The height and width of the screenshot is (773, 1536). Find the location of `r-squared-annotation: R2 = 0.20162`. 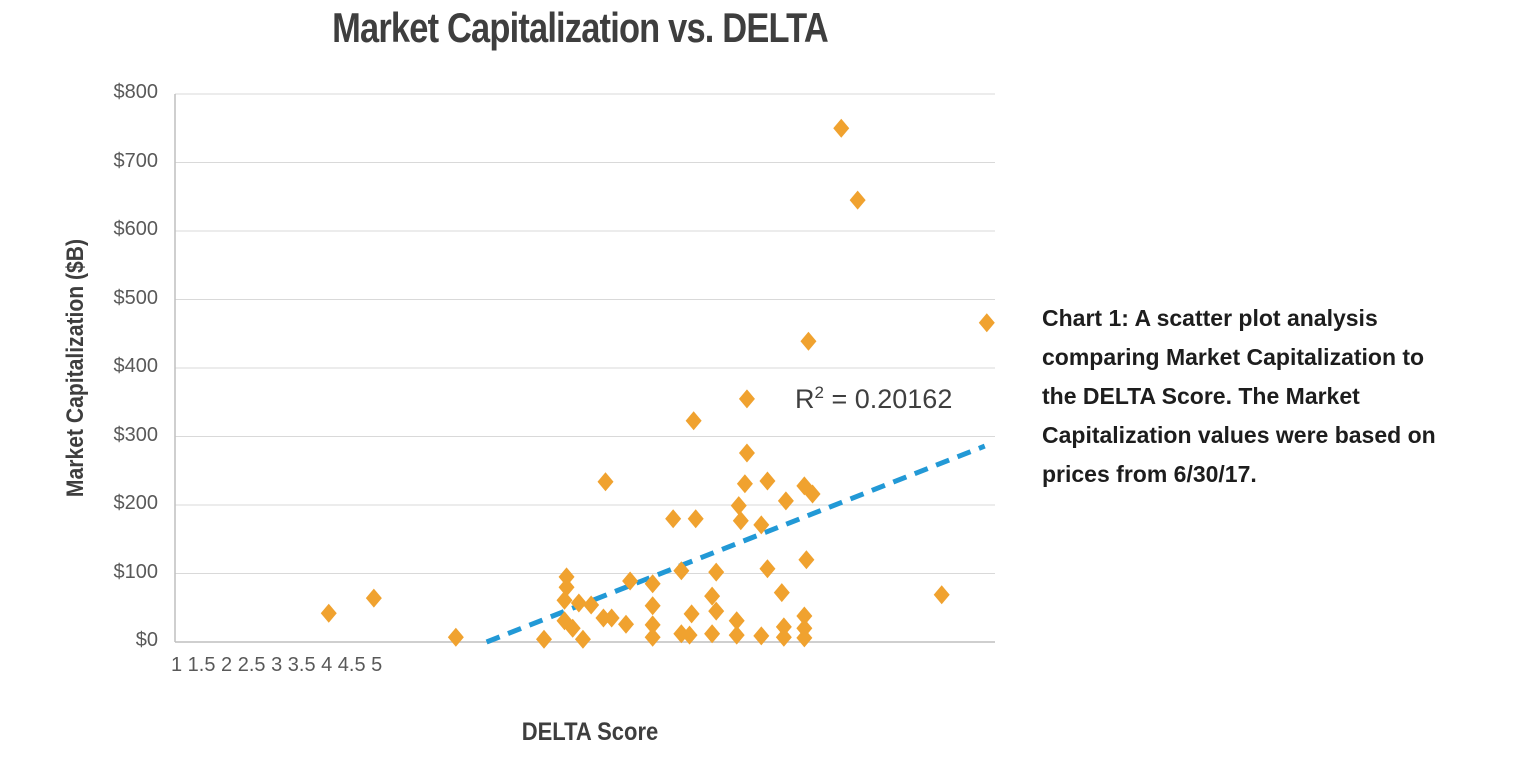

r-squared-annotation: R2 = 0.20162 is located at coordinates (873, 399).